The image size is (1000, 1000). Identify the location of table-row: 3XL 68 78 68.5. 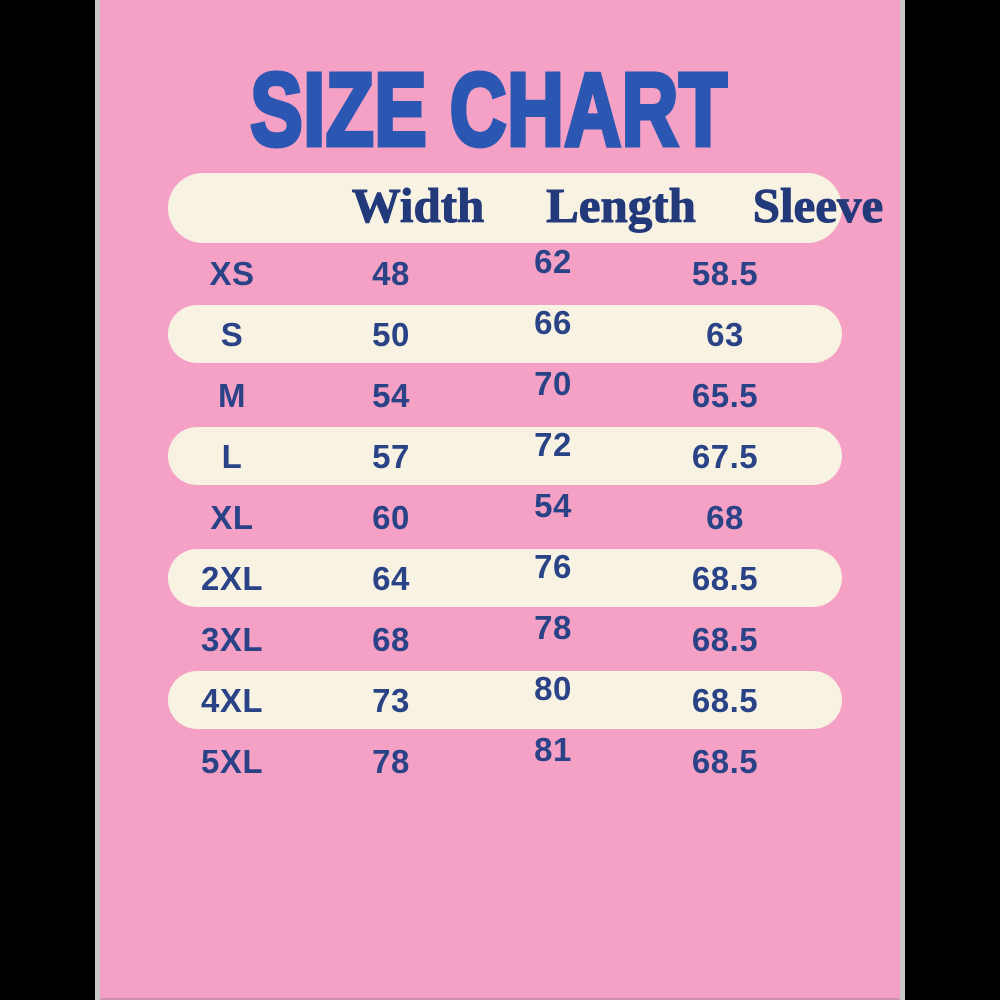
(500, 639).